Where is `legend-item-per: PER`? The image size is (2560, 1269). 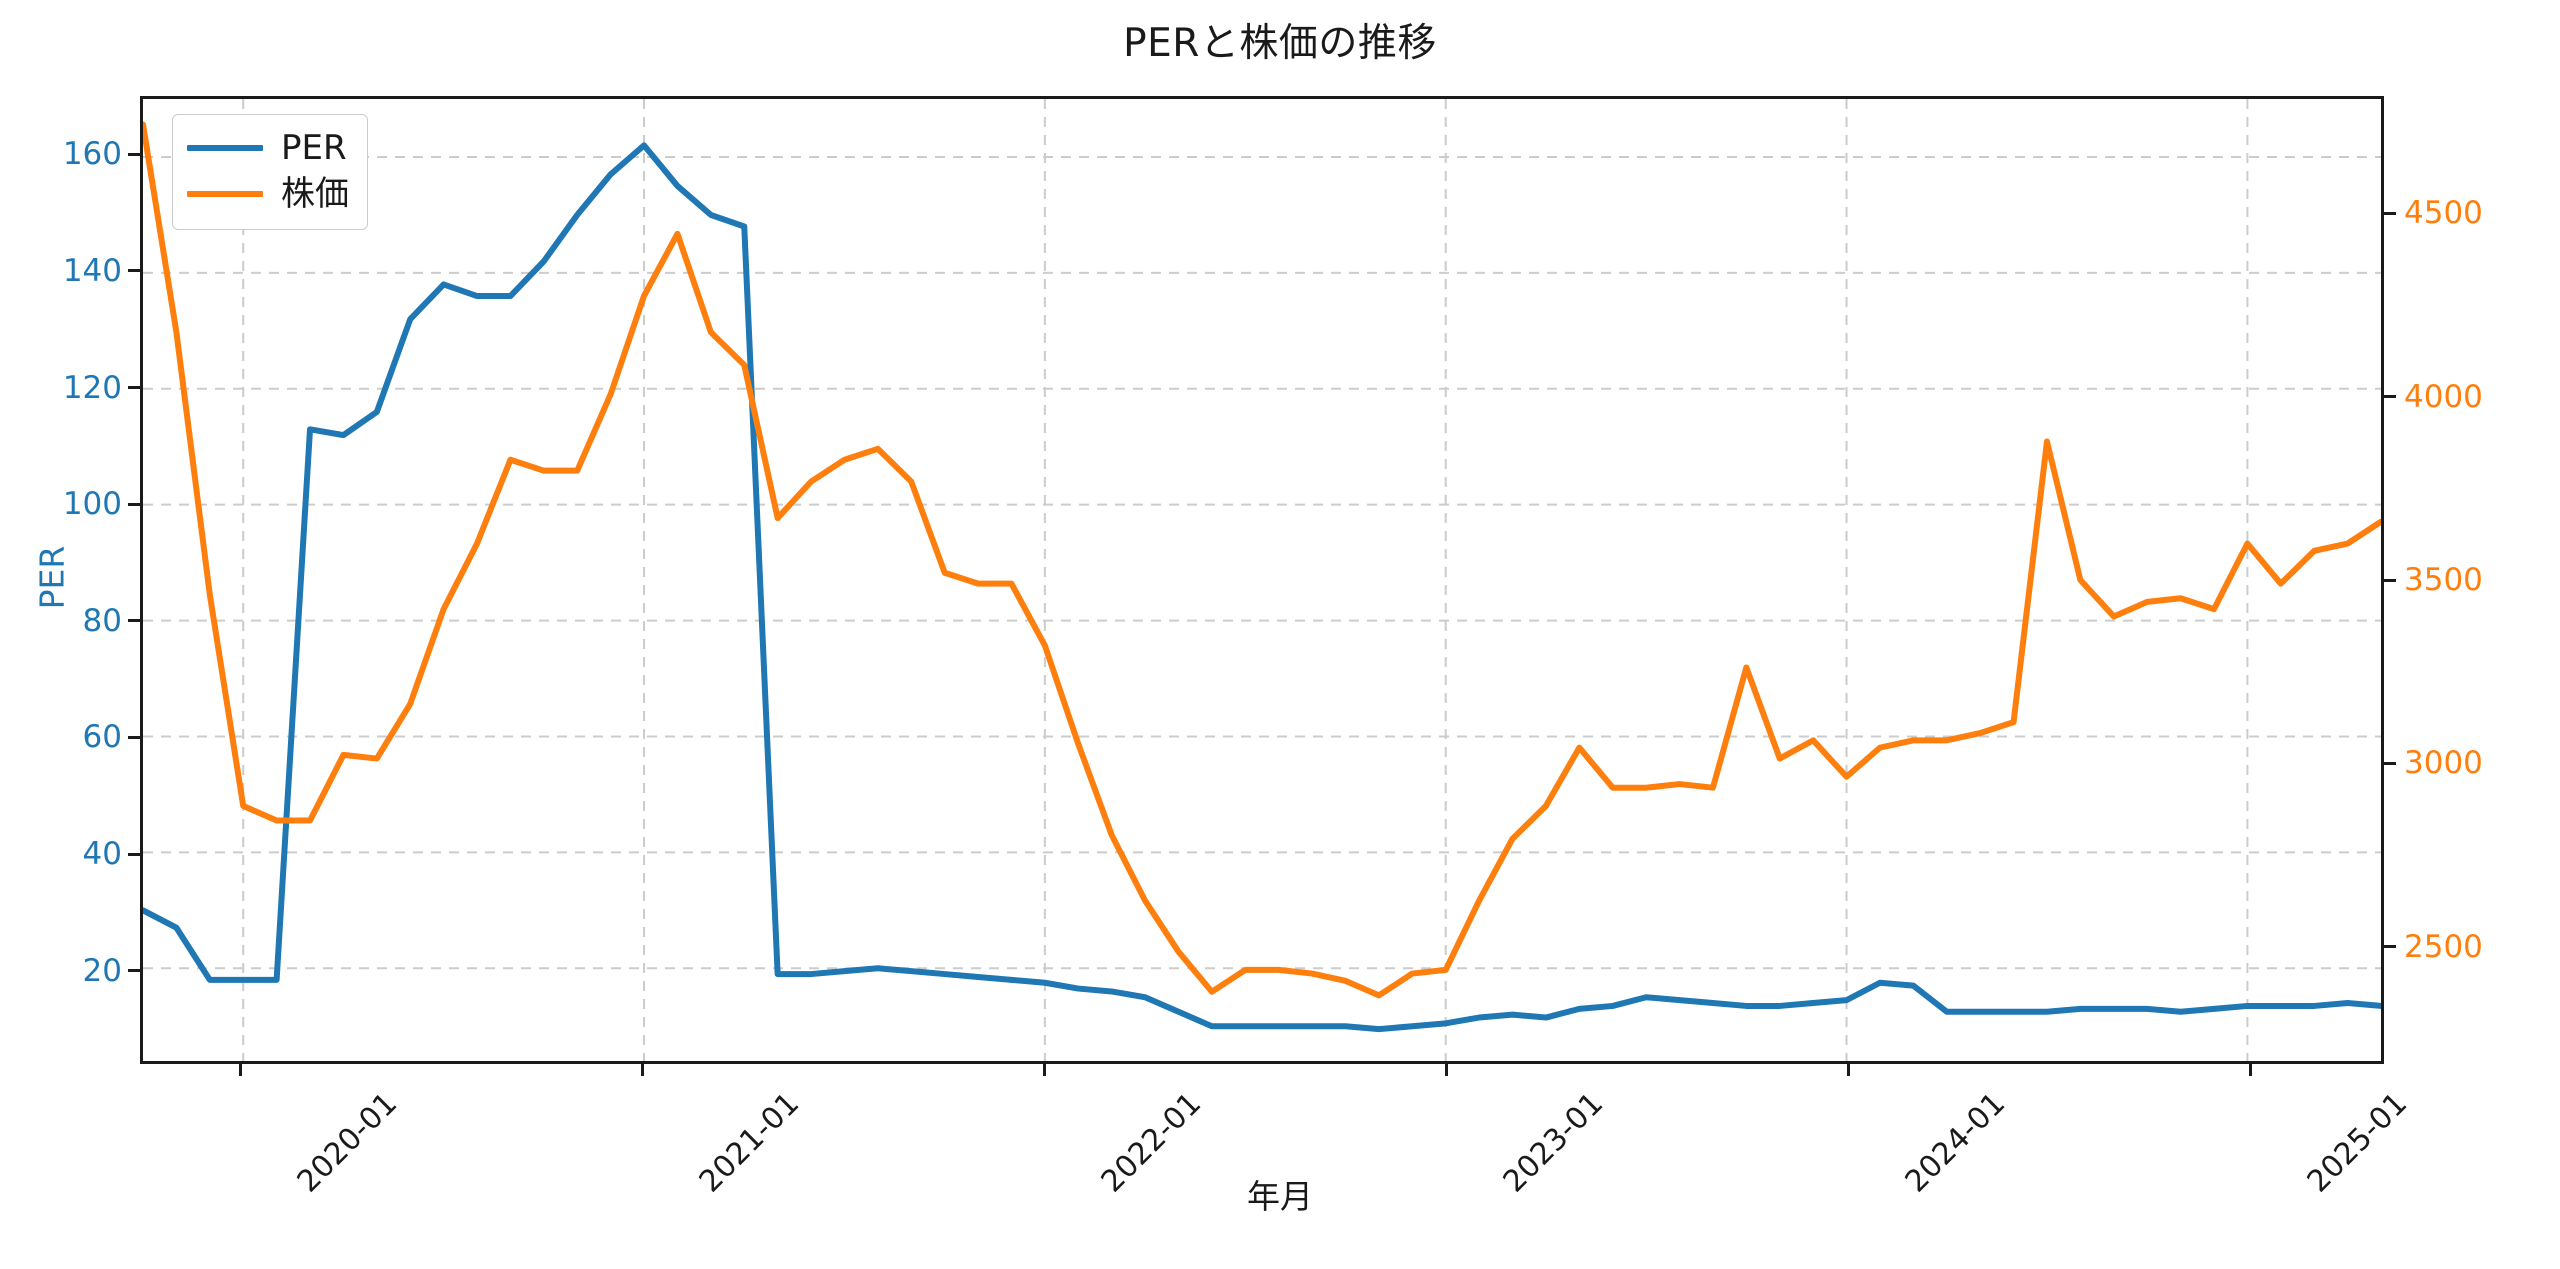 legend-item-per: PER is located at coordinates (268, 148).